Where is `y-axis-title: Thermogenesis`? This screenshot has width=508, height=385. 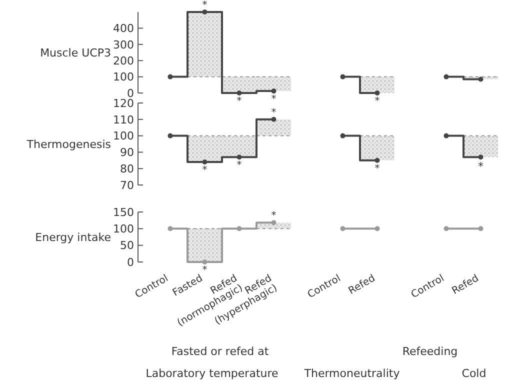
y-axis-title: Thermogenesis is located at coordinates (69, 144).